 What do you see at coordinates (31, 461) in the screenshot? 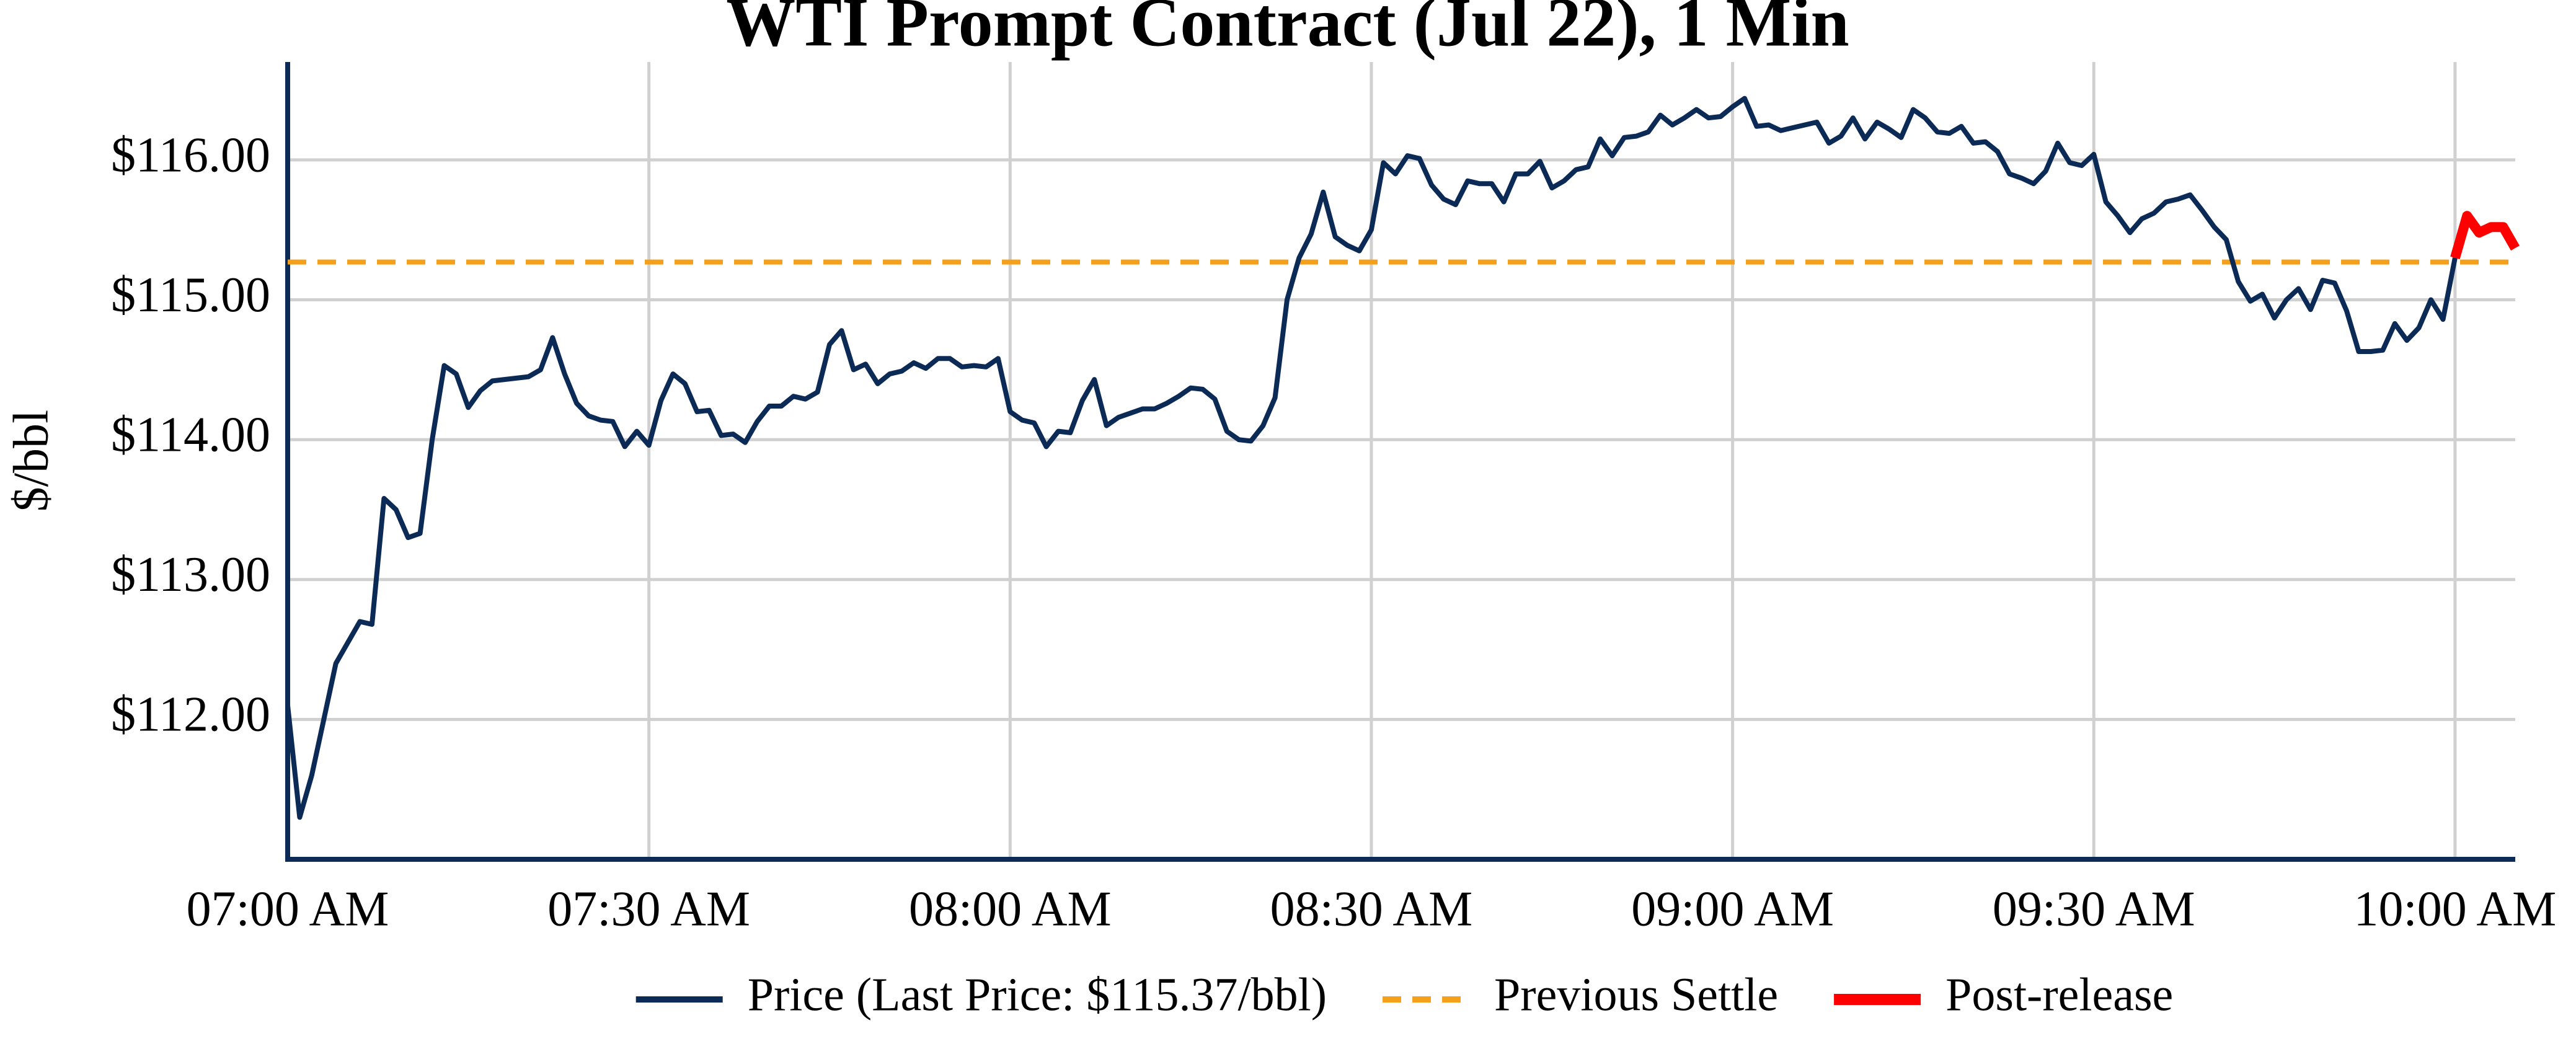
I see `y-axis-label: $/bbl` at bounding box center [31, 461].